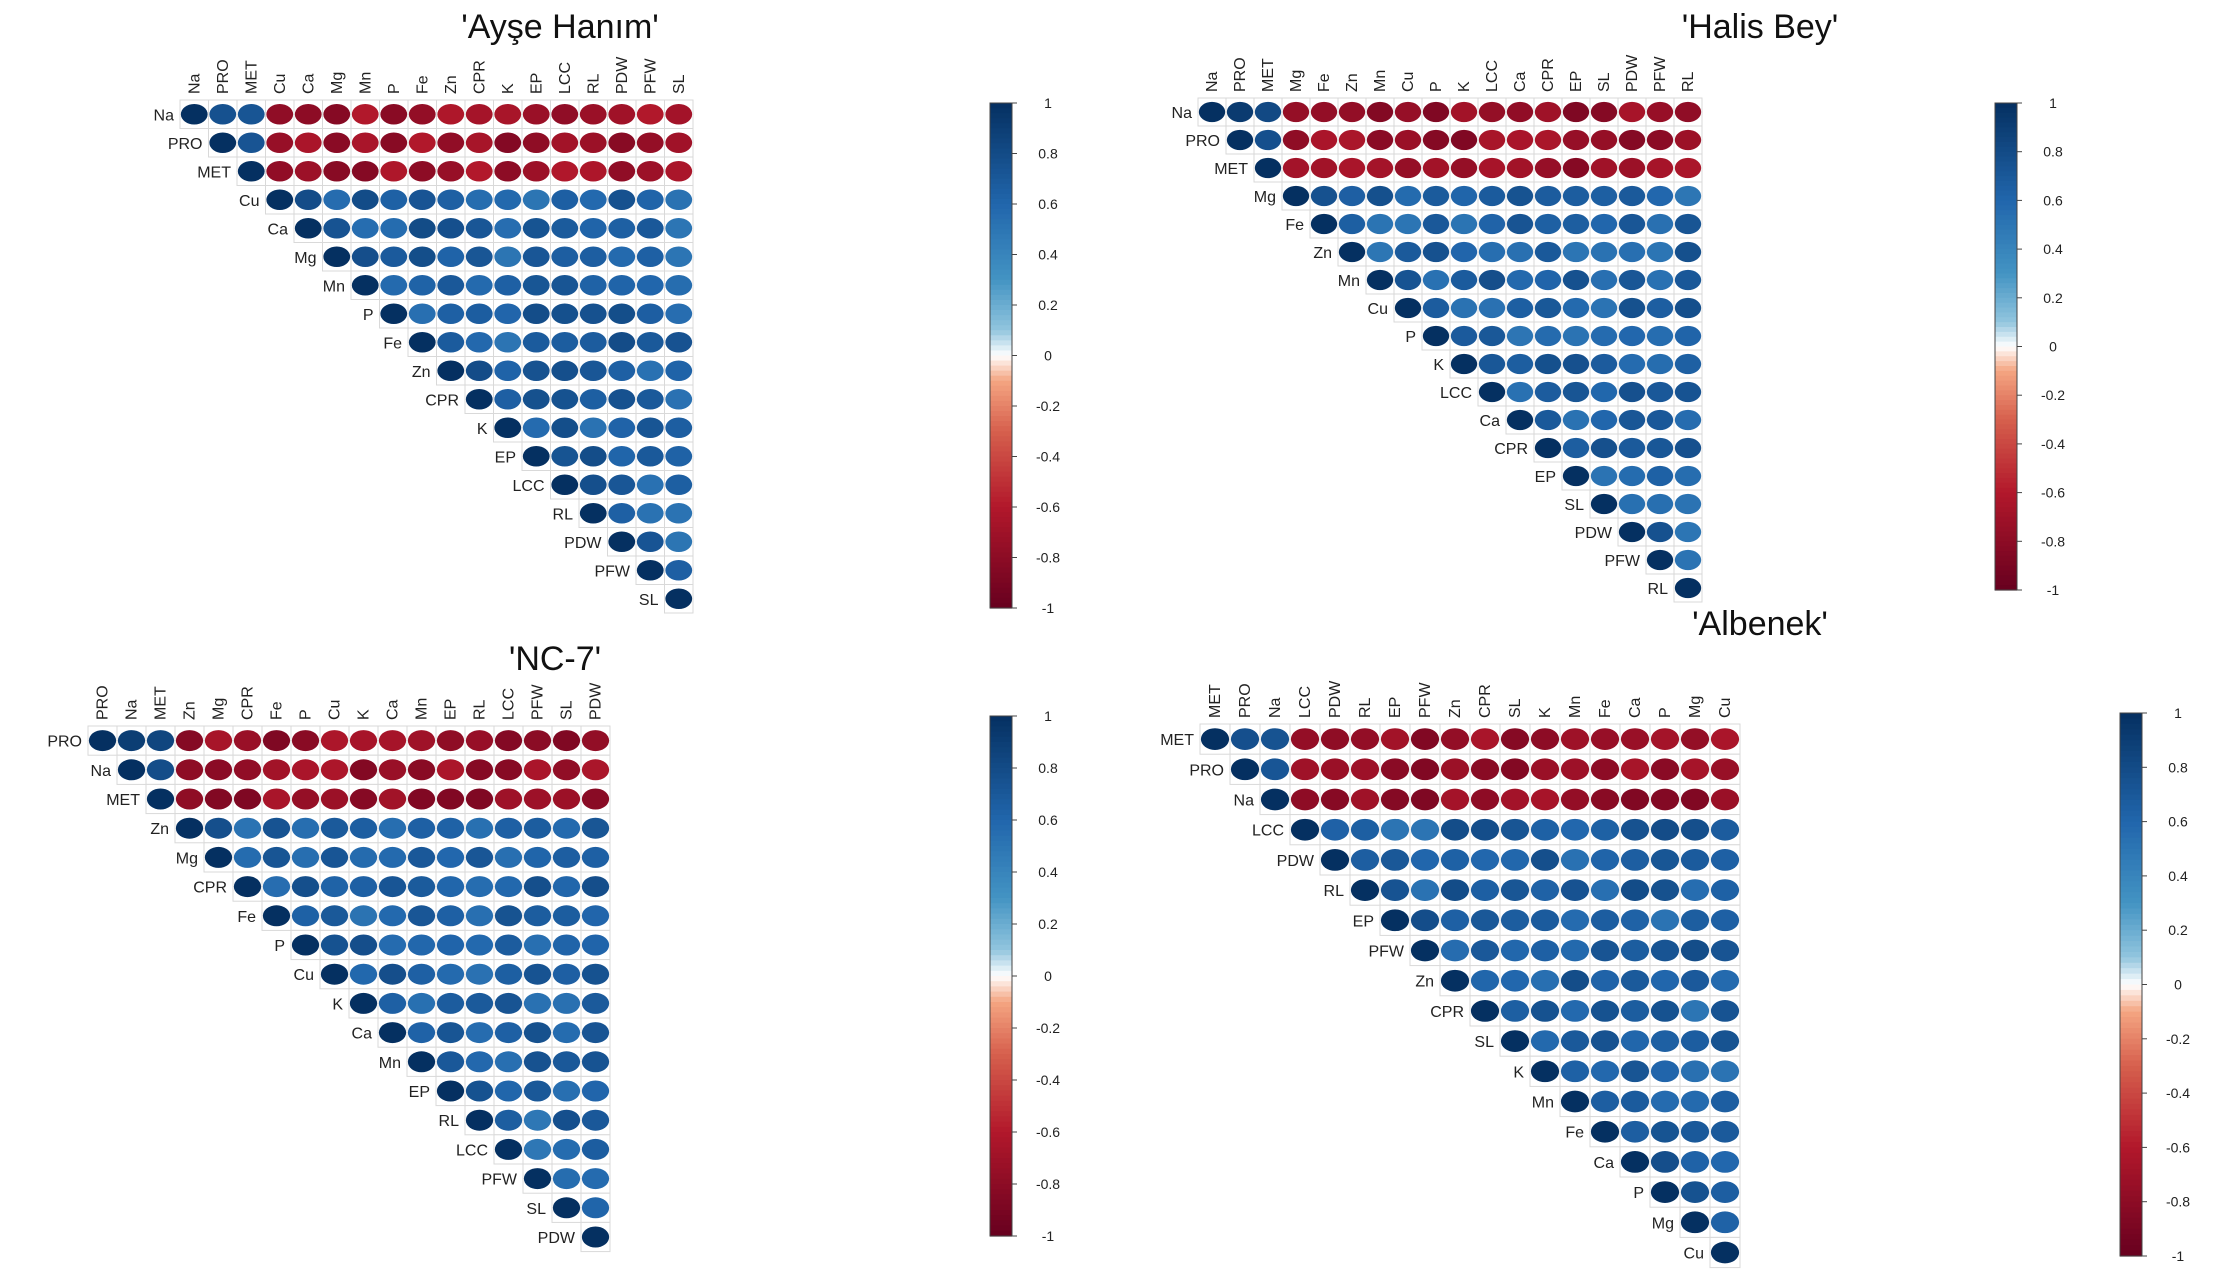 This screenshot has height=1270, width=2217. Describe the element at coordinates (649, 600) in the screenshot. I see `row-label: SL` at that location.